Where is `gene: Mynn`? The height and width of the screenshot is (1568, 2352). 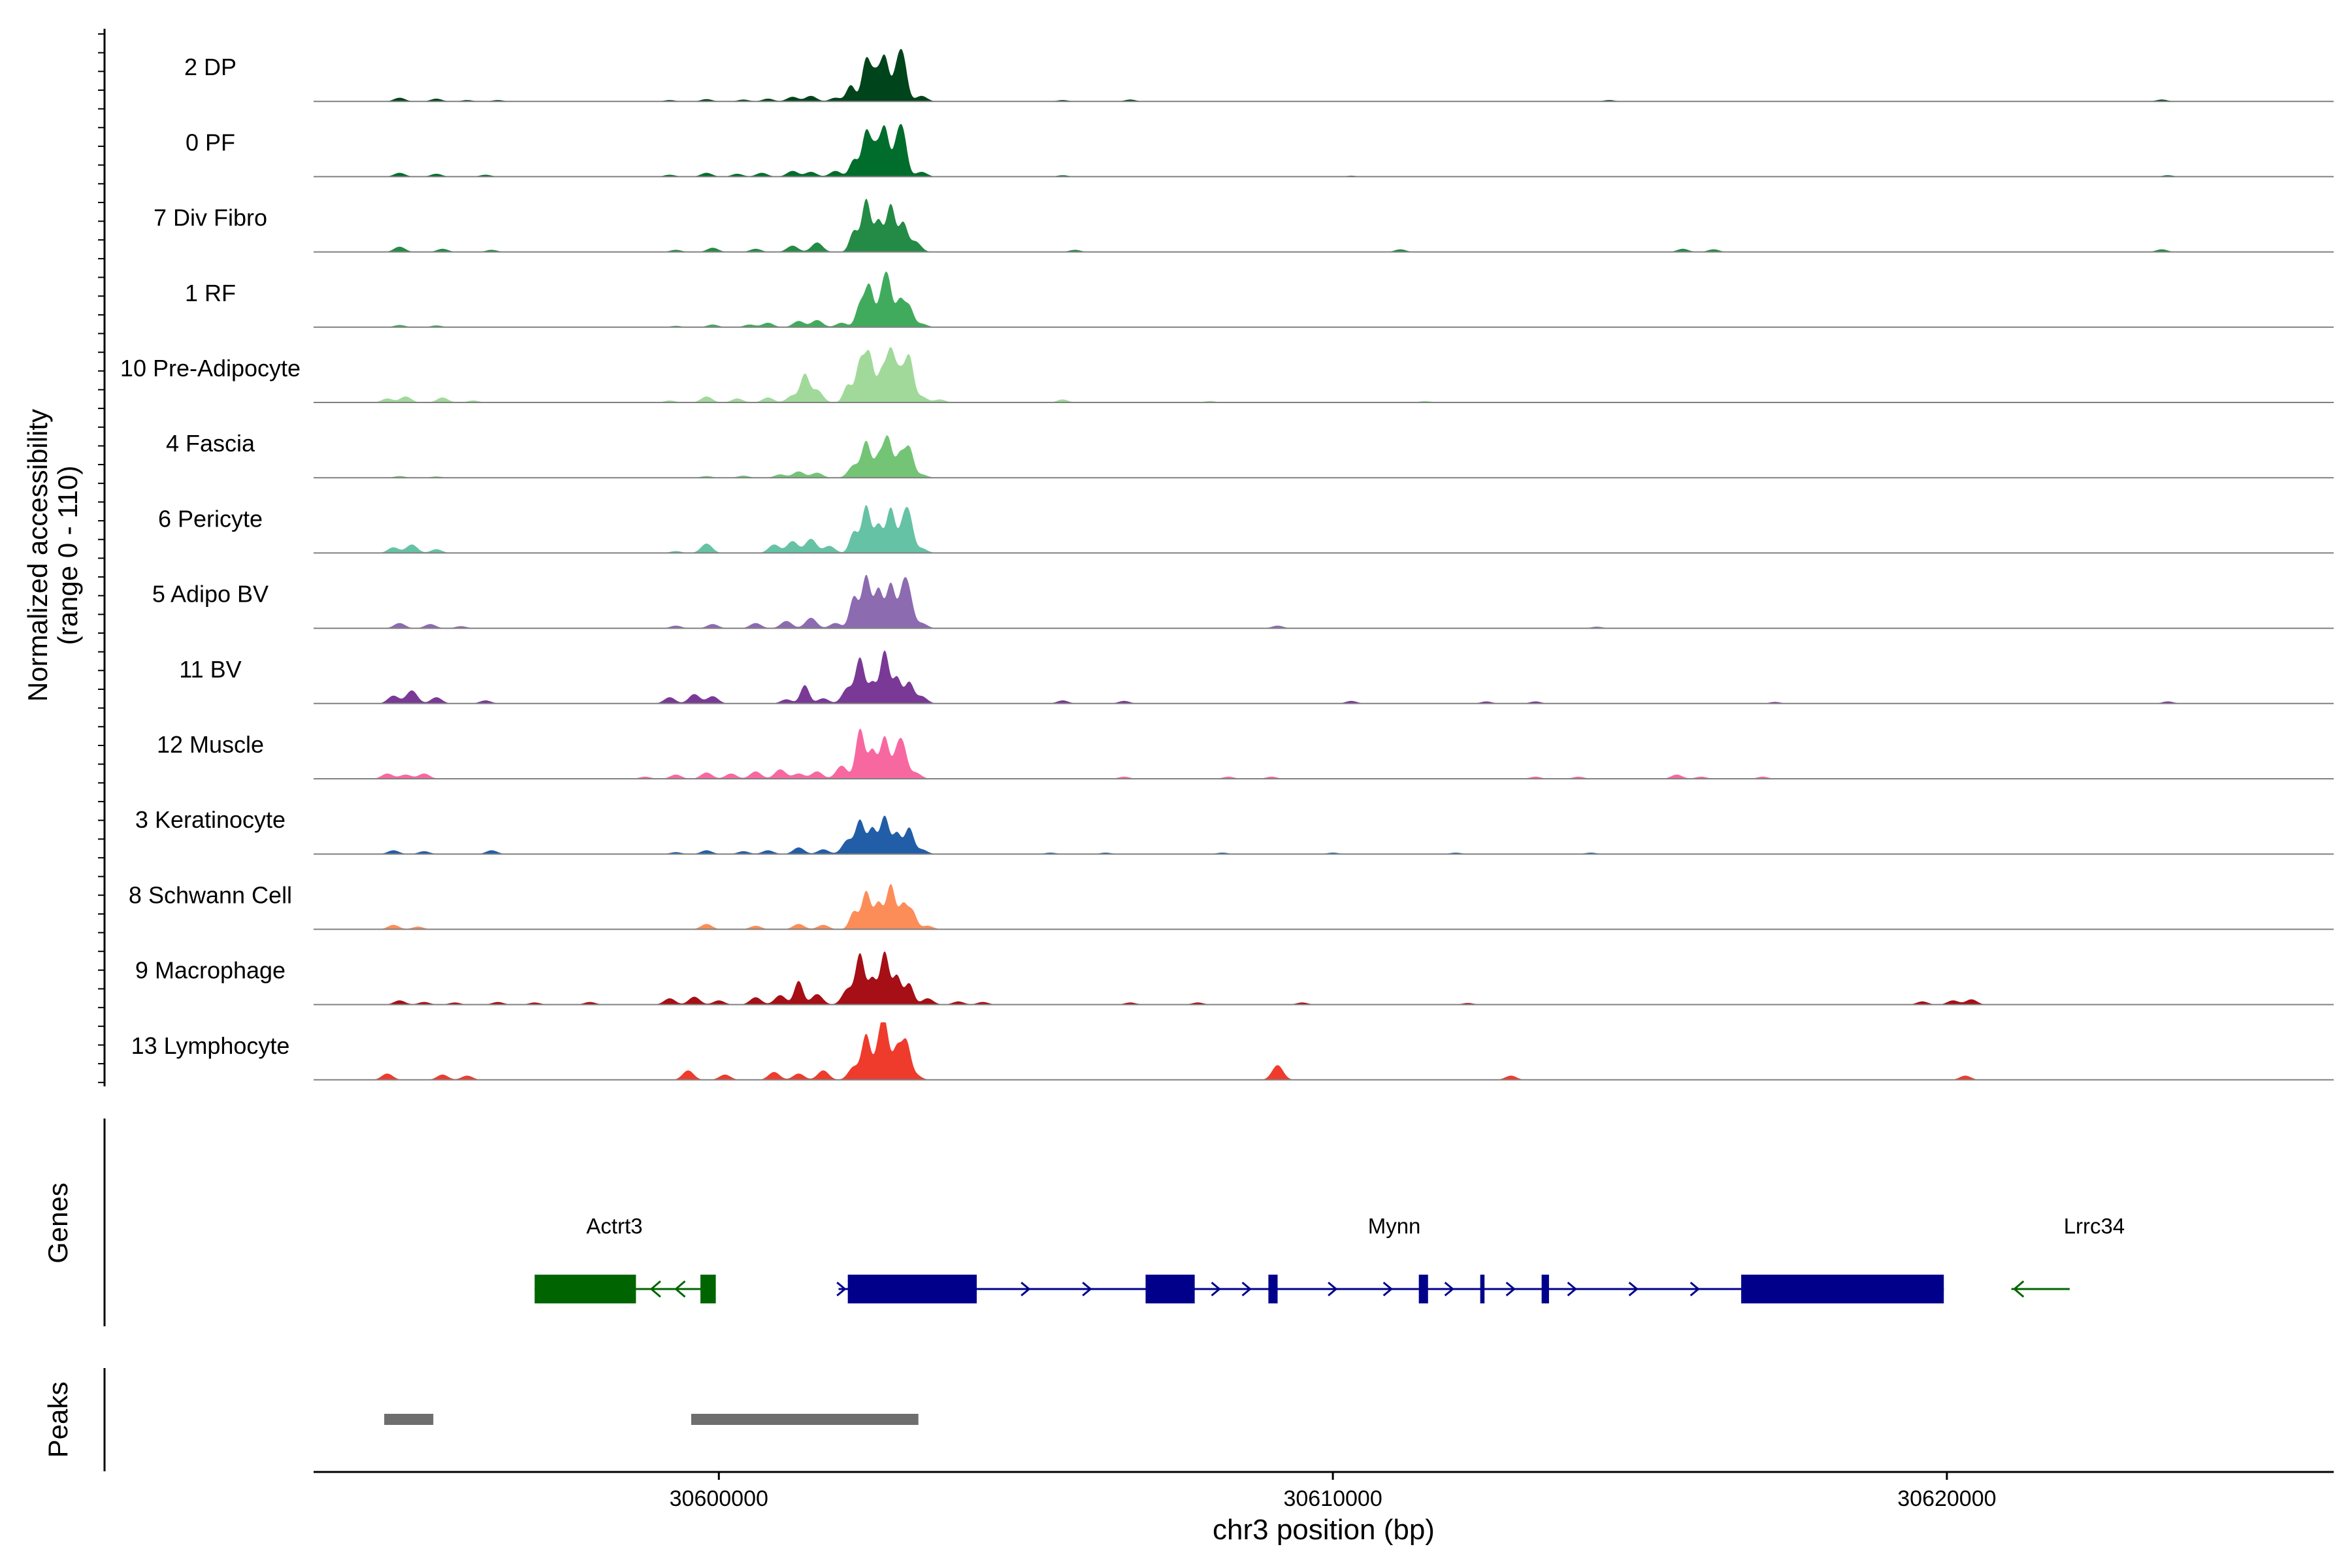
gene: Mynn is located at coordinates (1390, 1258).